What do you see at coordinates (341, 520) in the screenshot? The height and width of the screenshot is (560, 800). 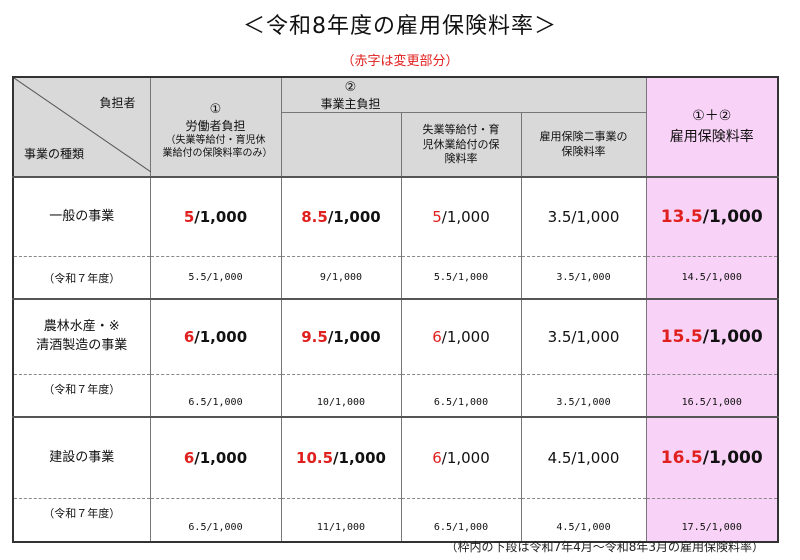 I see `prev-employer-rate: 11/1,000` at bounding box center [341, 520].